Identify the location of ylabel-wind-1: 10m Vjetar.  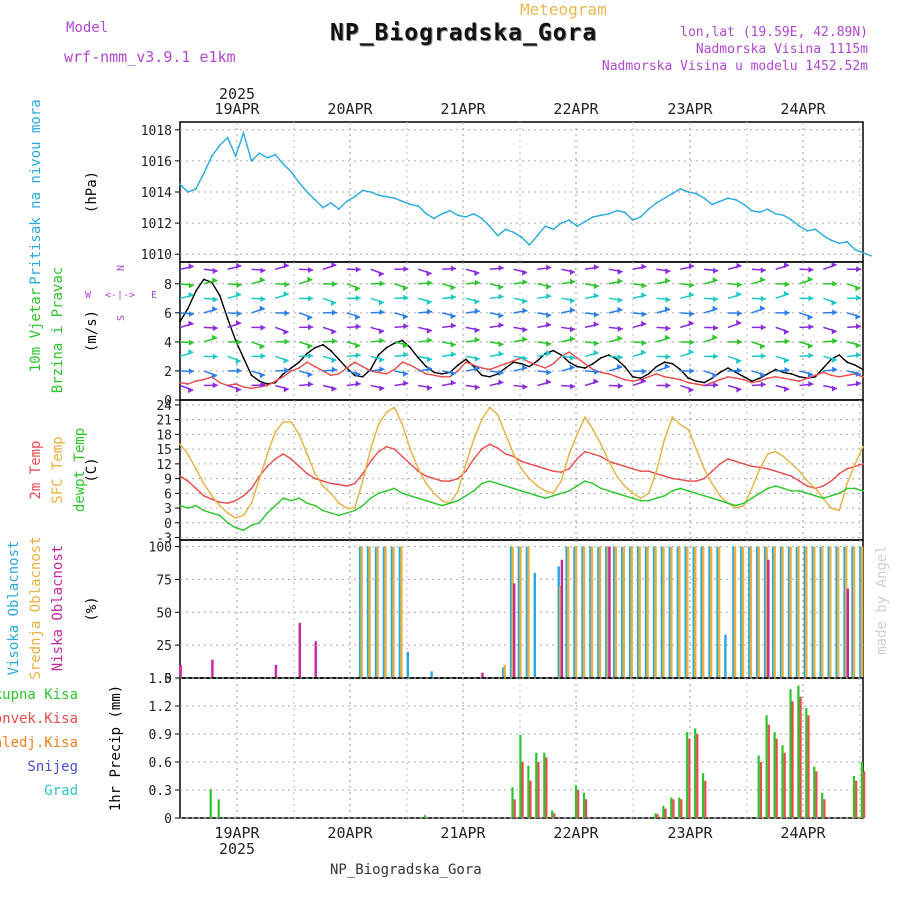
(36, 330).